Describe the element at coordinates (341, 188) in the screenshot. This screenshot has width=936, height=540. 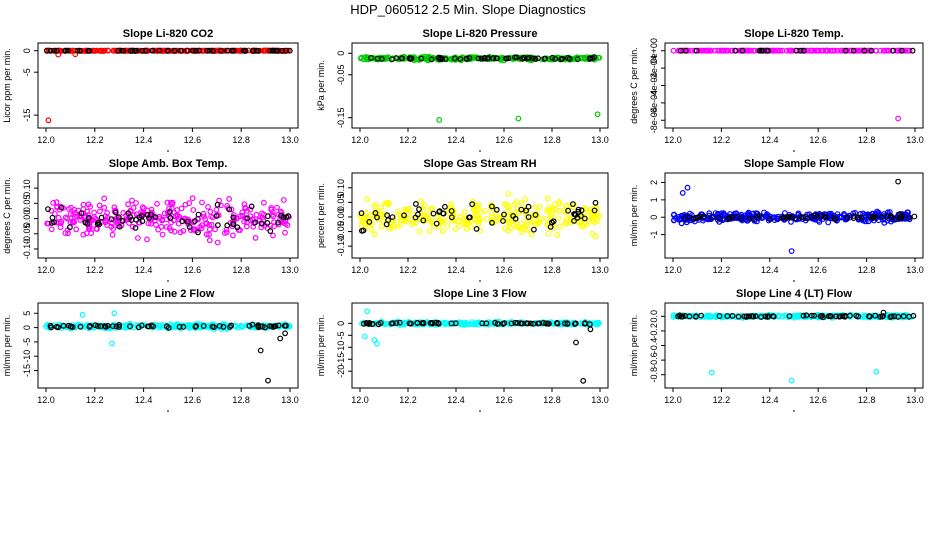
I see `y-tick-label: 0.10` at that location.